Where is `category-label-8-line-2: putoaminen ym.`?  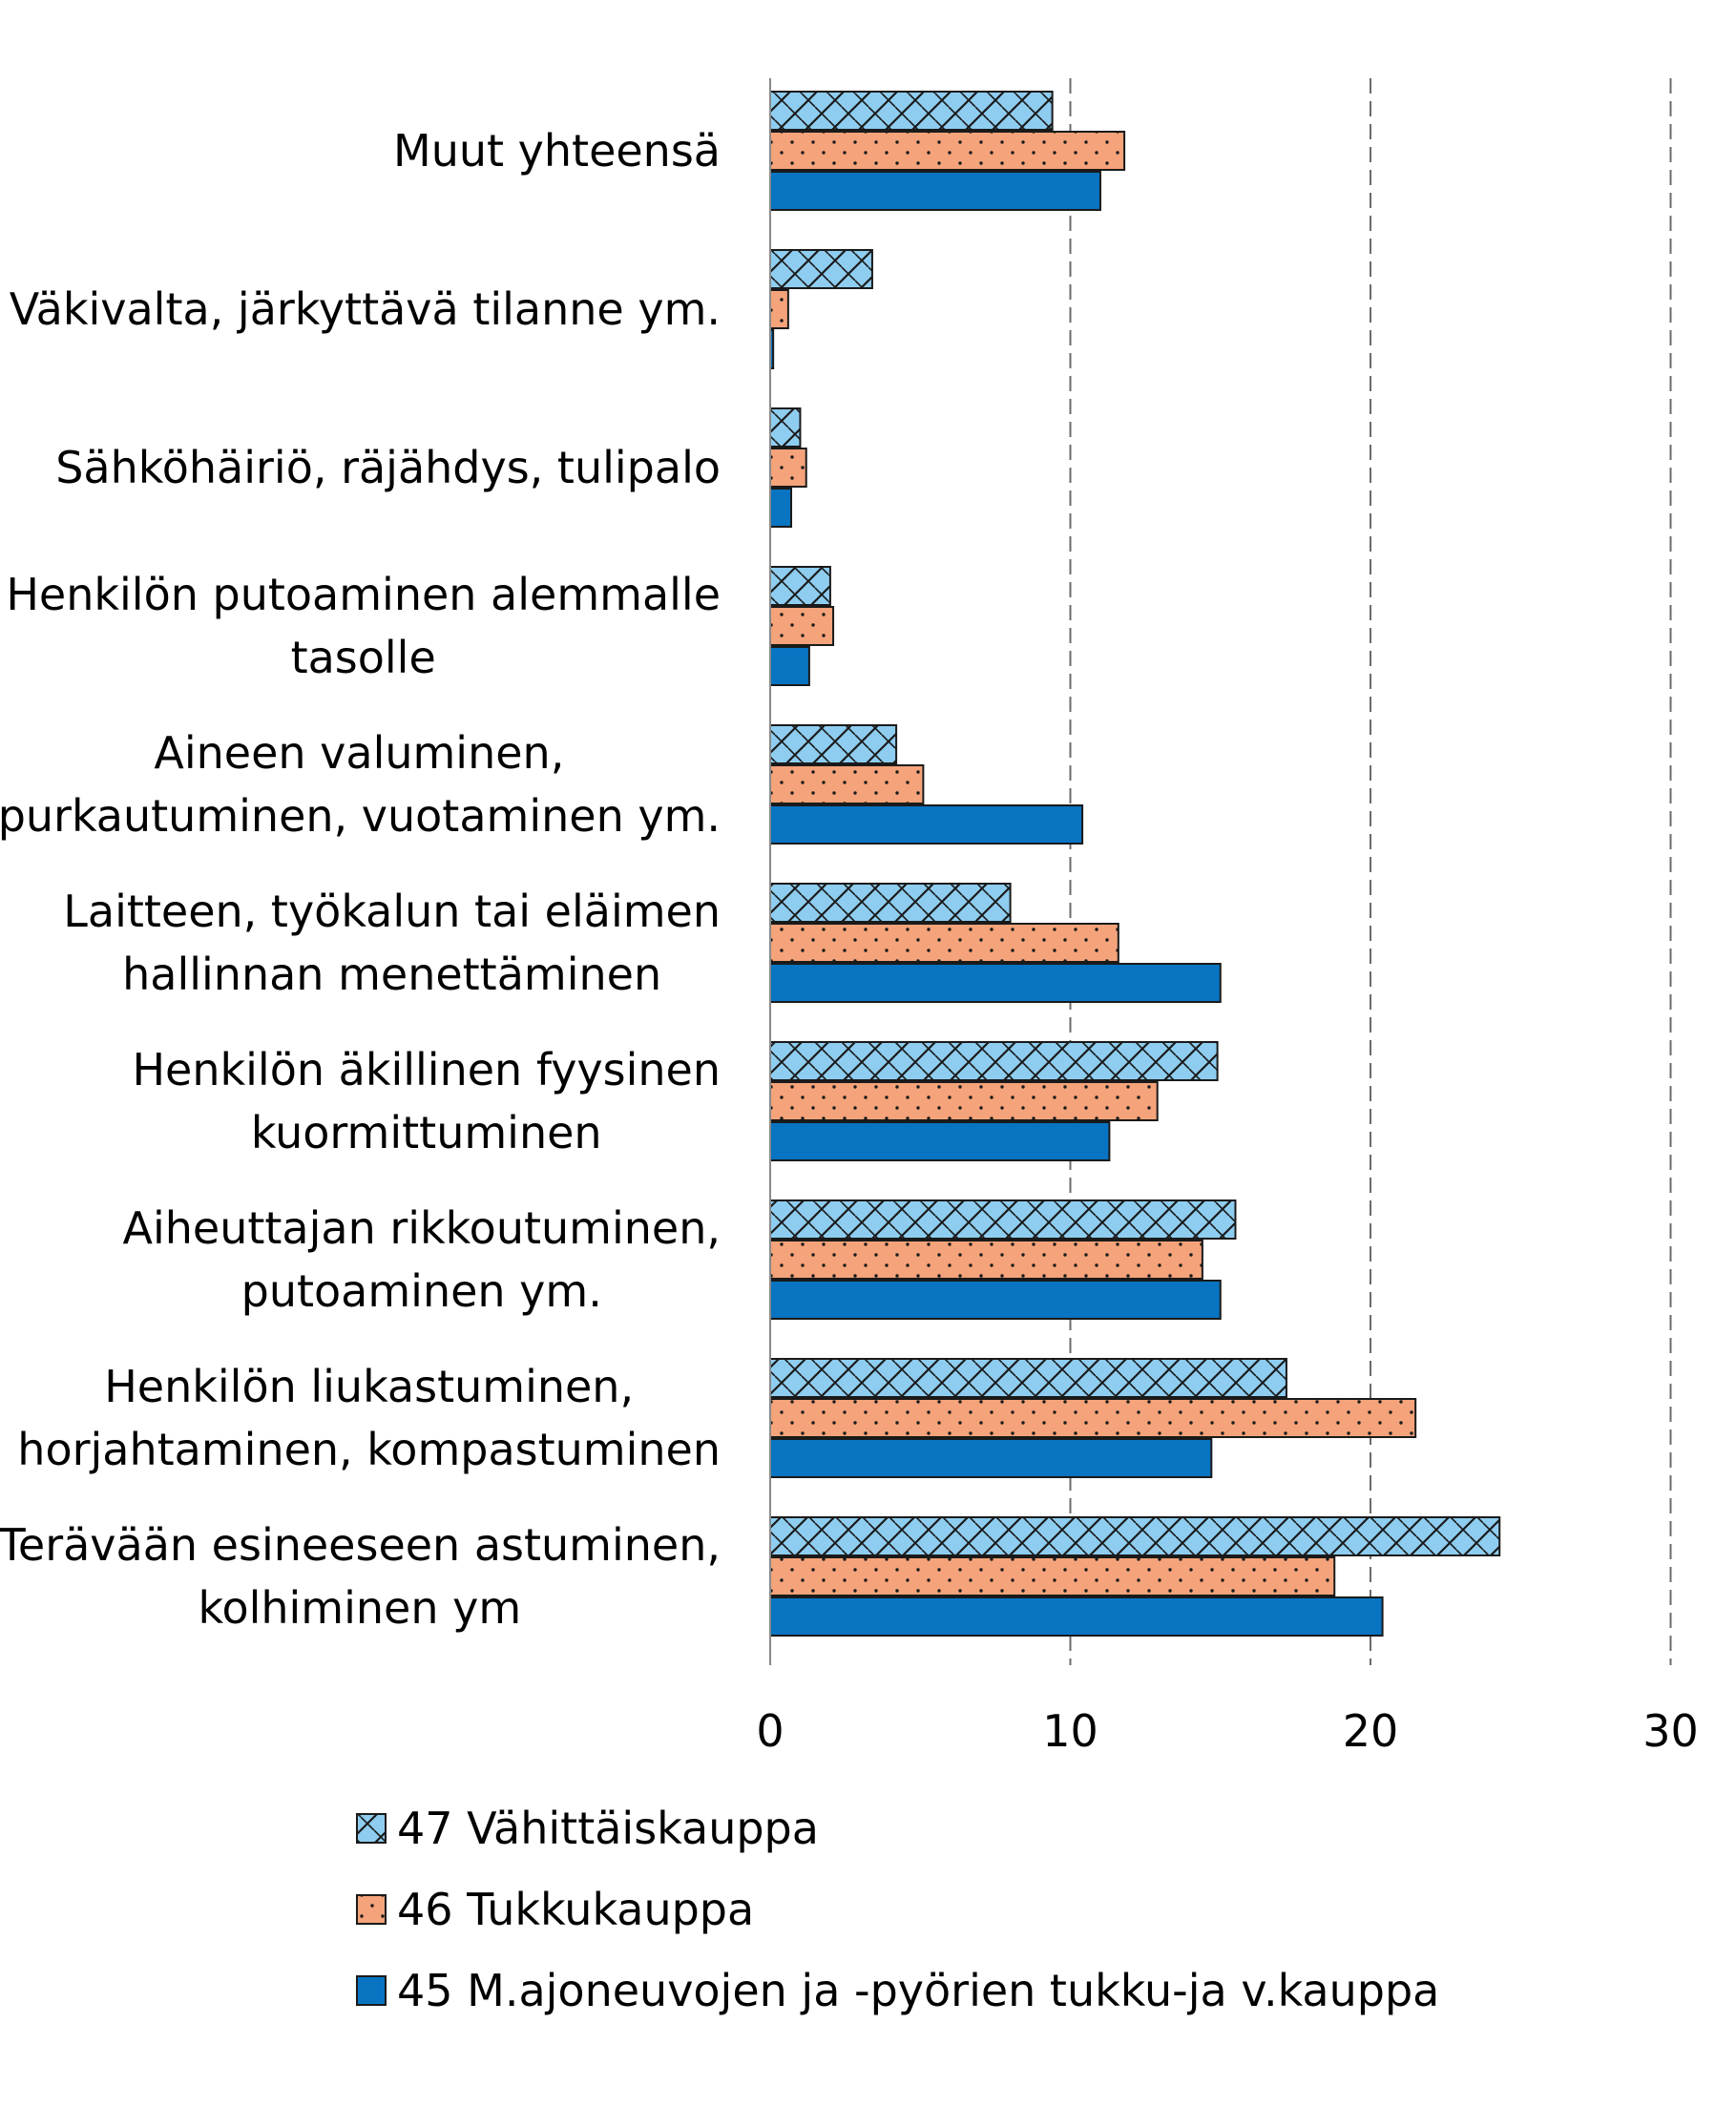 category-label-8-line-2: putoaminen ym. is located at coordinates (421, 1291).